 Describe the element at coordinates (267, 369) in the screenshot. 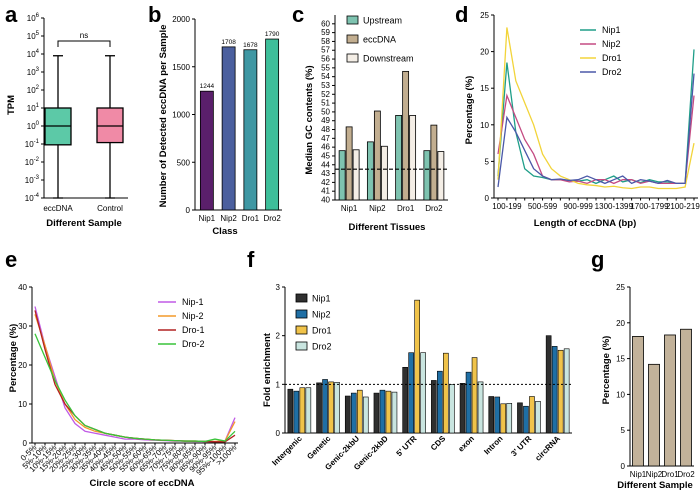

I see `panel-f-ylabel: Fold enrichment` at that location.